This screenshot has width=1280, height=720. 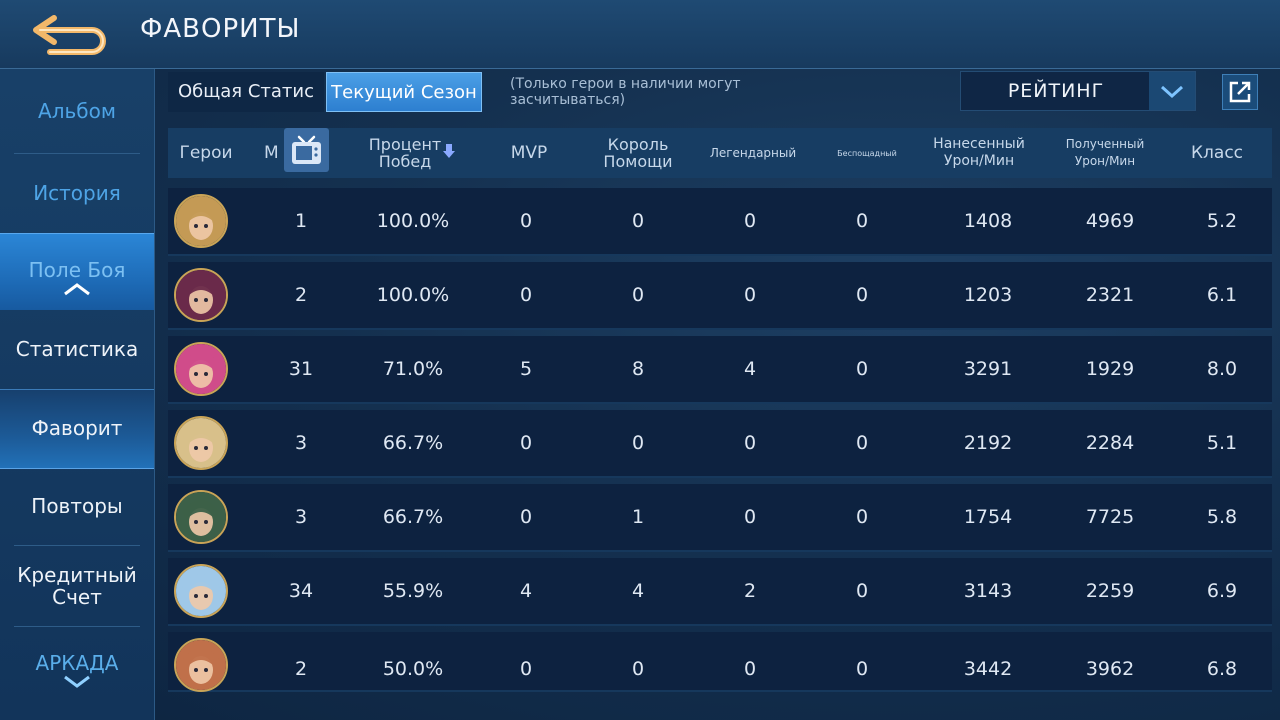 What do you see at coordinates (720, 296) in the screenshot?
I see `table-row: 2 100.0% 0 0 0 0 1203 2321 6.1` at bounding box center [720, 296].